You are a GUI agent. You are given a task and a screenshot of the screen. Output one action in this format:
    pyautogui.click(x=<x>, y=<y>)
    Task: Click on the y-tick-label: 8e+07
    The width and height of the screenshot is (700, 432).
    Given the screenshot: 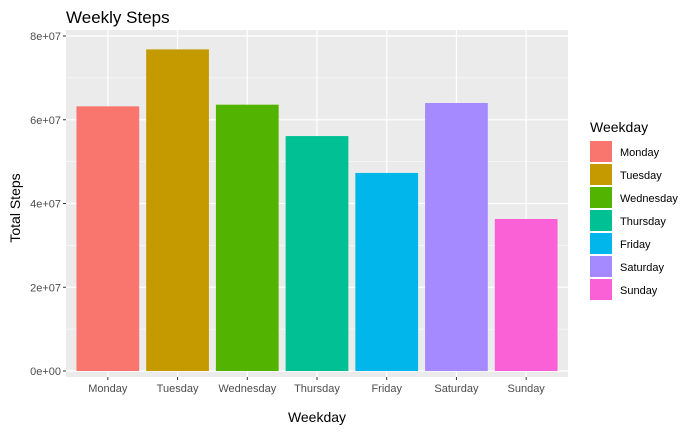 What is the action you would take?
    pyautogui.click(x=45, y=37)
    